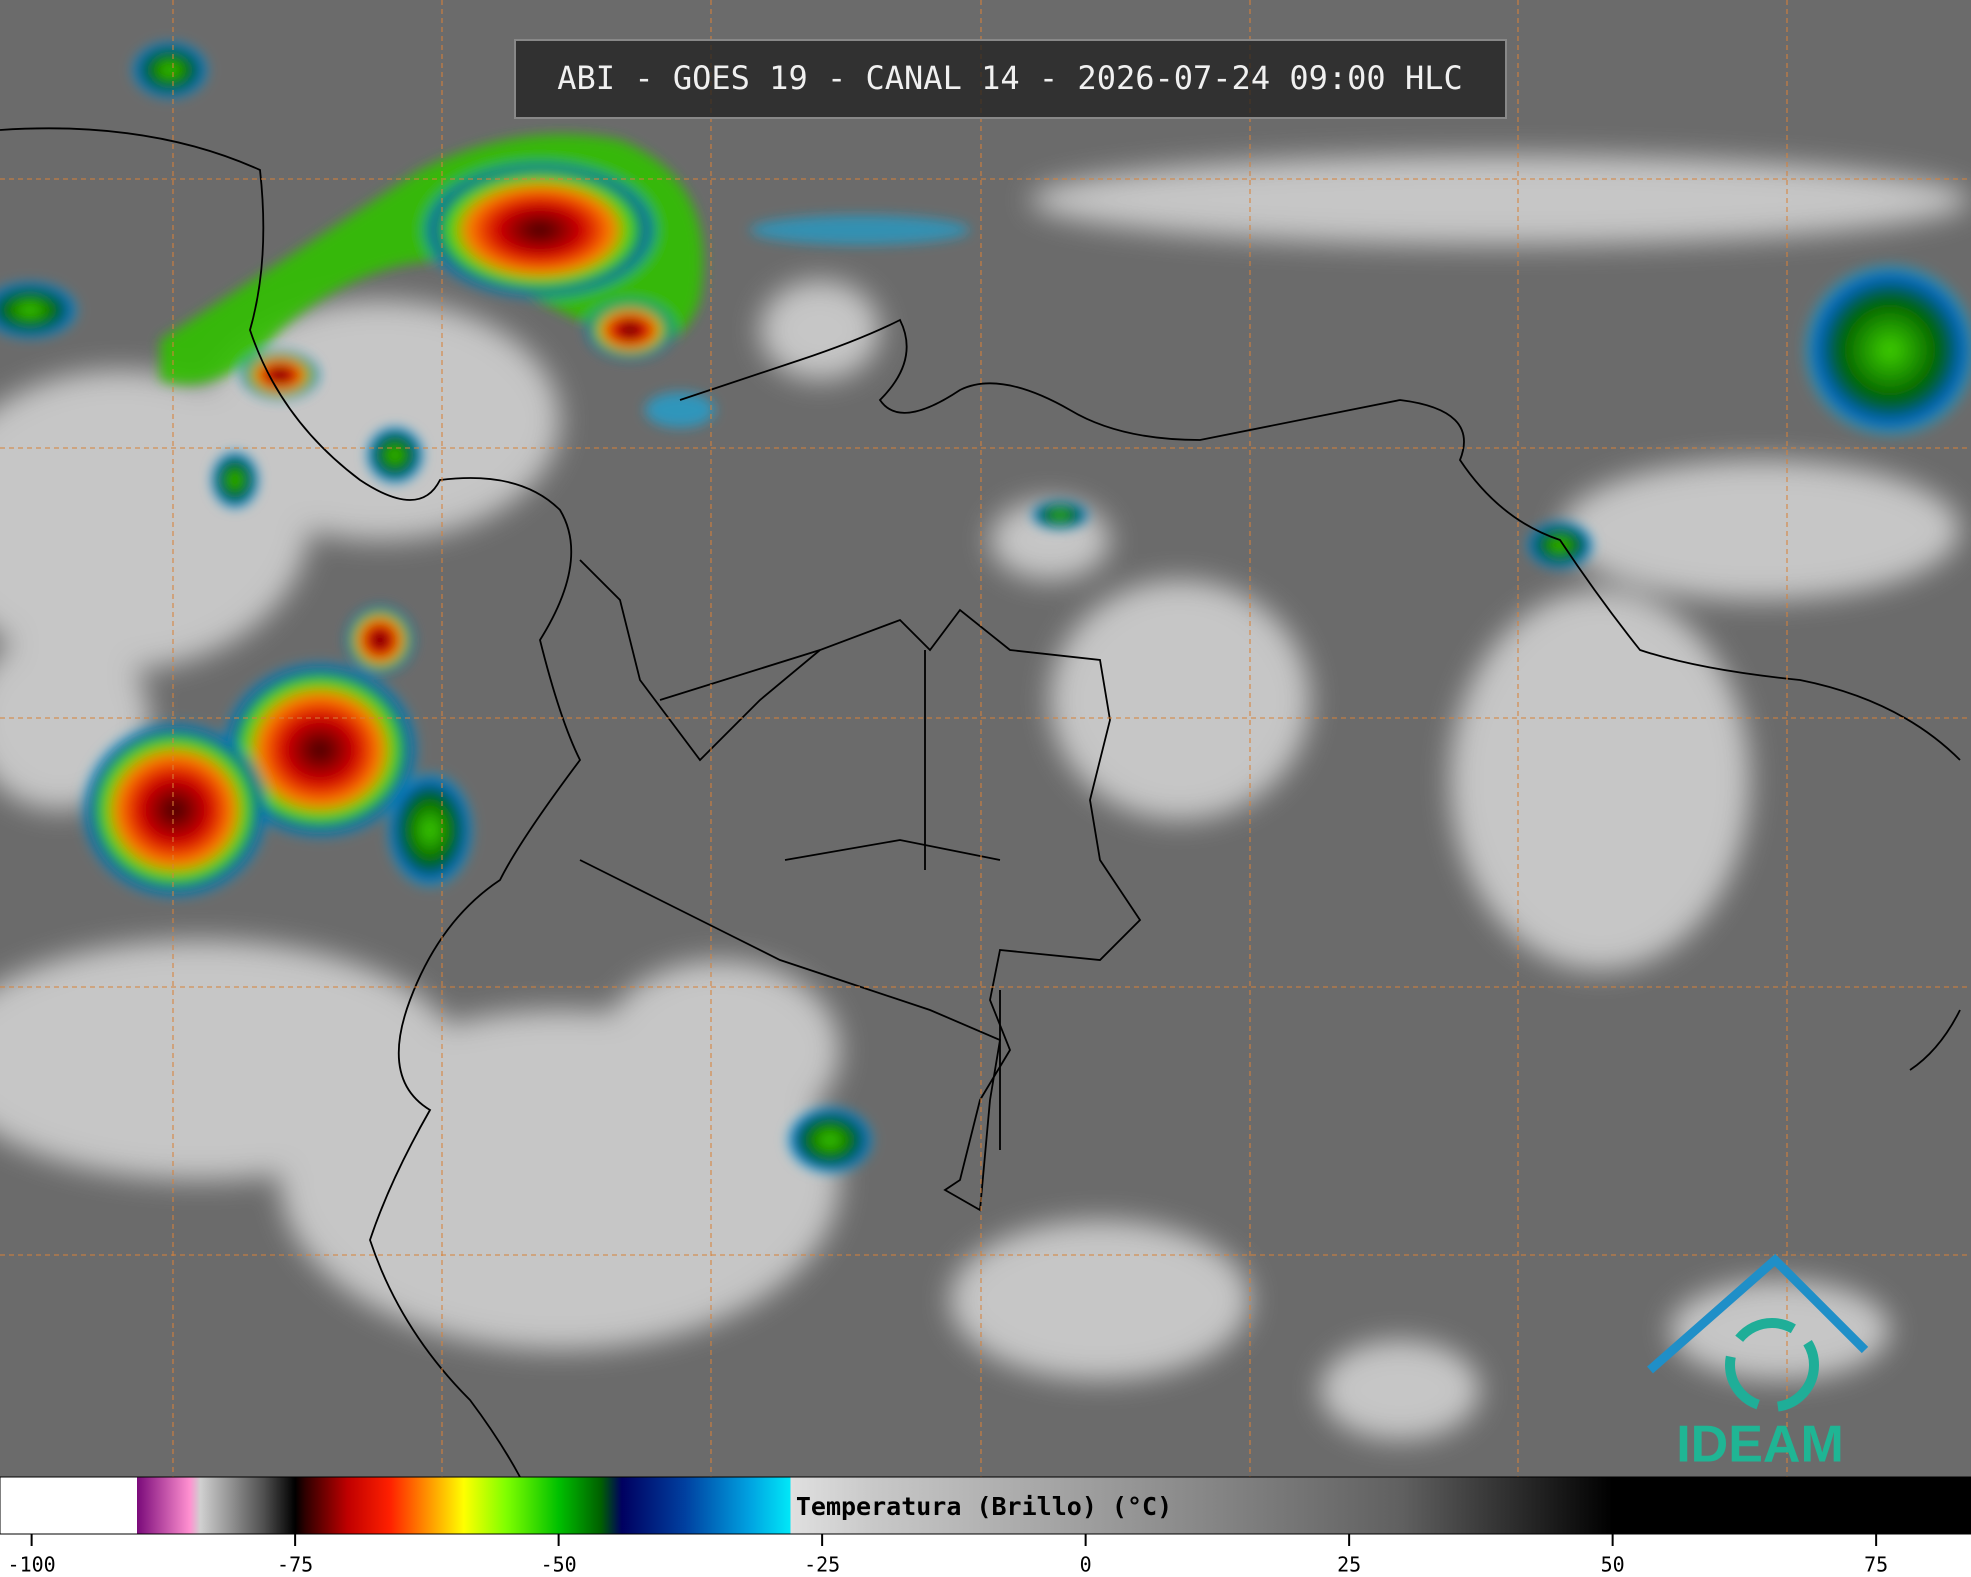 The width and height of the screenshot is (1971, 1577). Describe the element at coordinates (559, 1565) in the screenshot. I see `tick-label: -50` at that location.